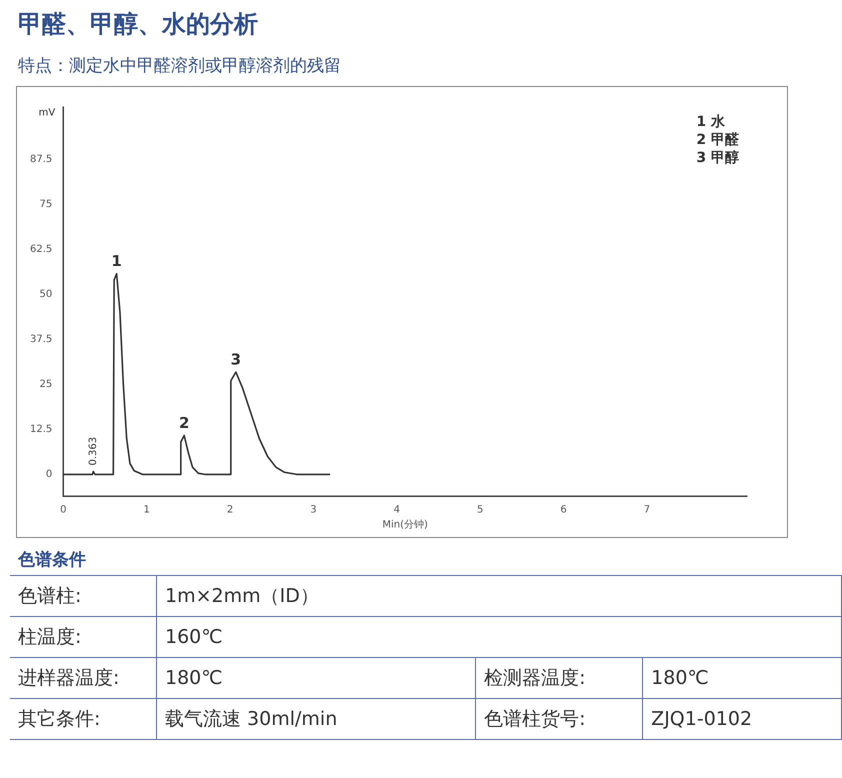  What do you see at coordinates (51, 560) in the screenshot?
I see `text: 色谱条件` at bounding box center [51, 560].